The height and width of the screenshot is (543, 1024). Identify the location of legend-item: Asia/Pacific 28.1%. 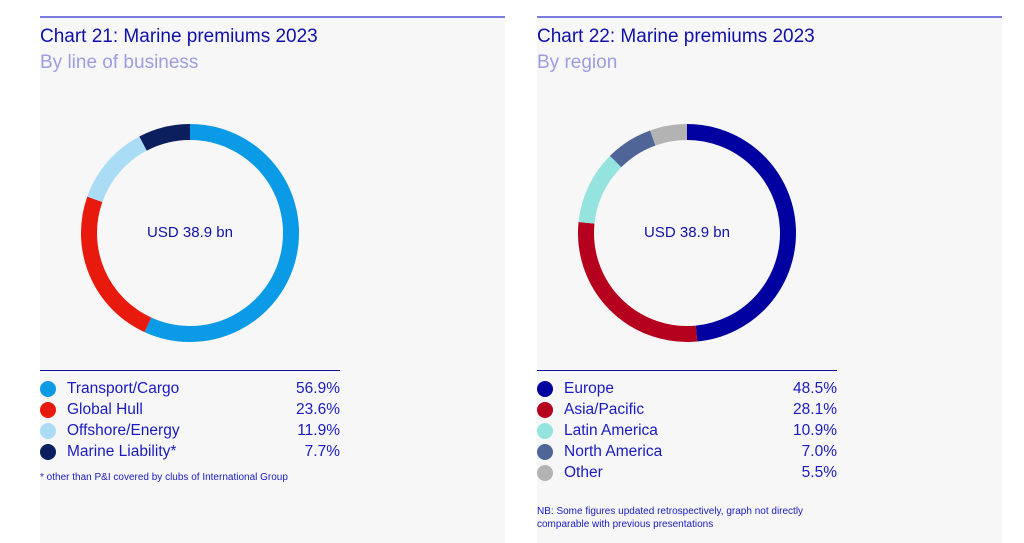
(687, 409).